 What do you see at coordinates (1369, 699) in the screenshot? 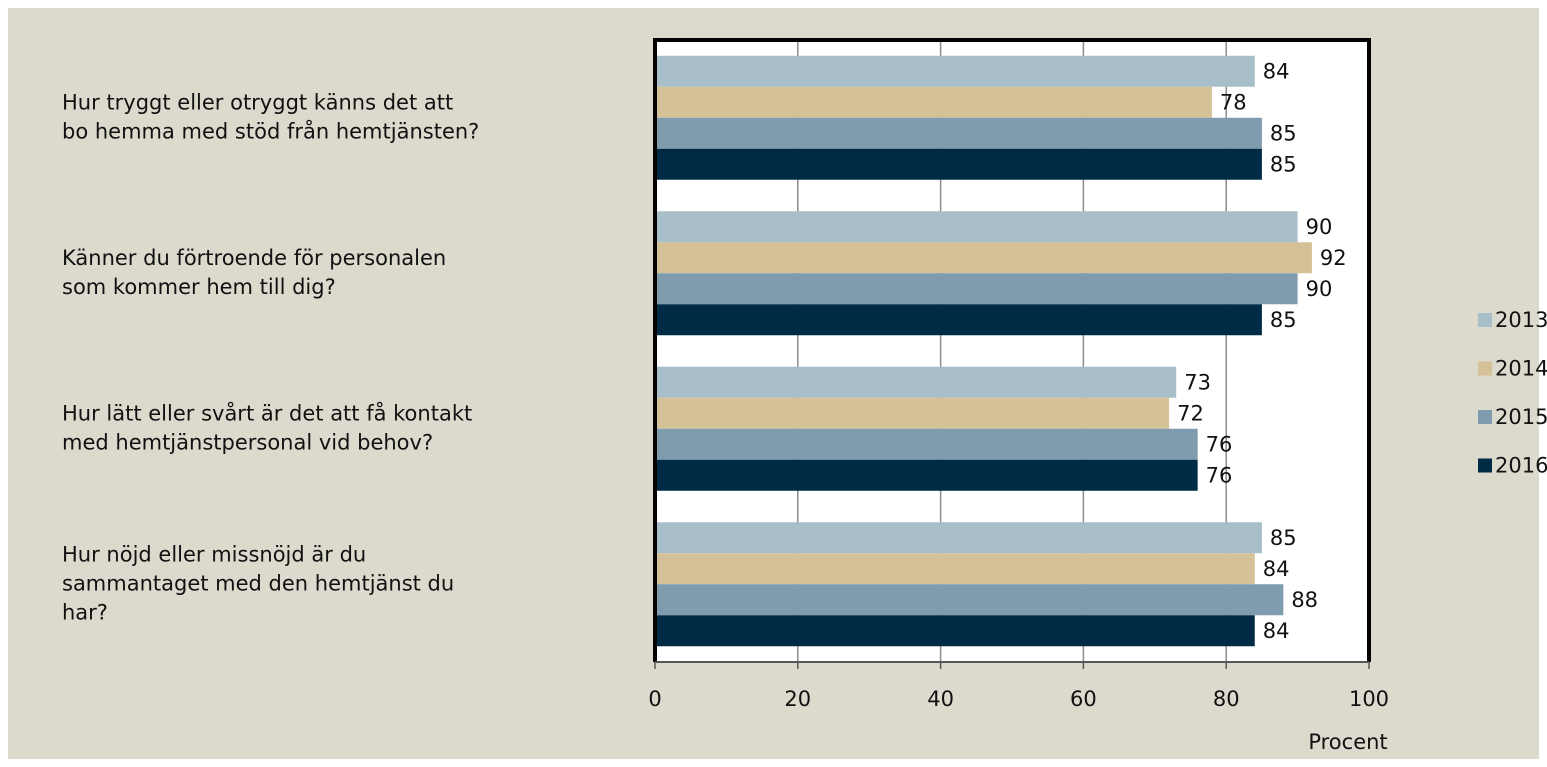
I see `x-tick-label: 100` at bounding box center [1369, 699].